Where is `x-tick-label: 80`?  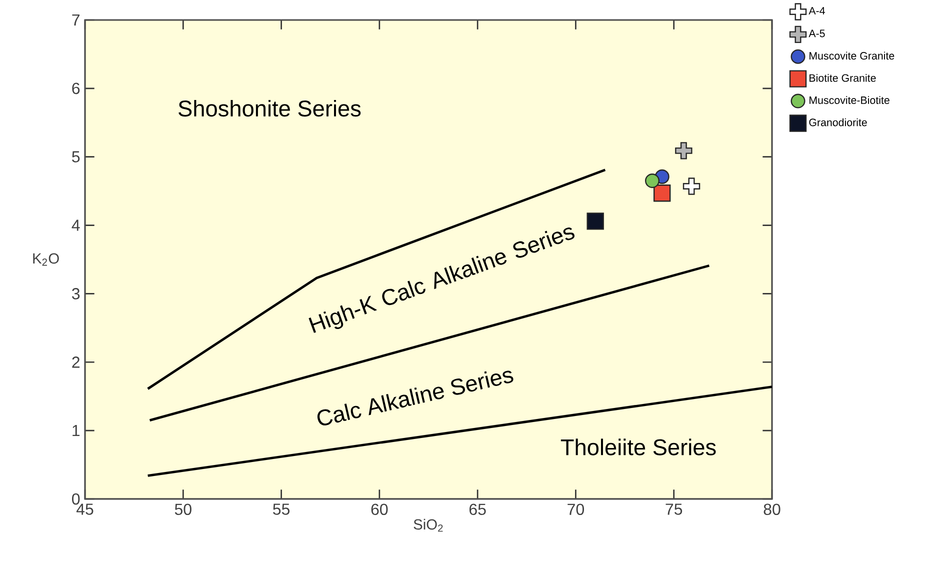
x-tick-label: 80 is located at coordinates (772, 510).